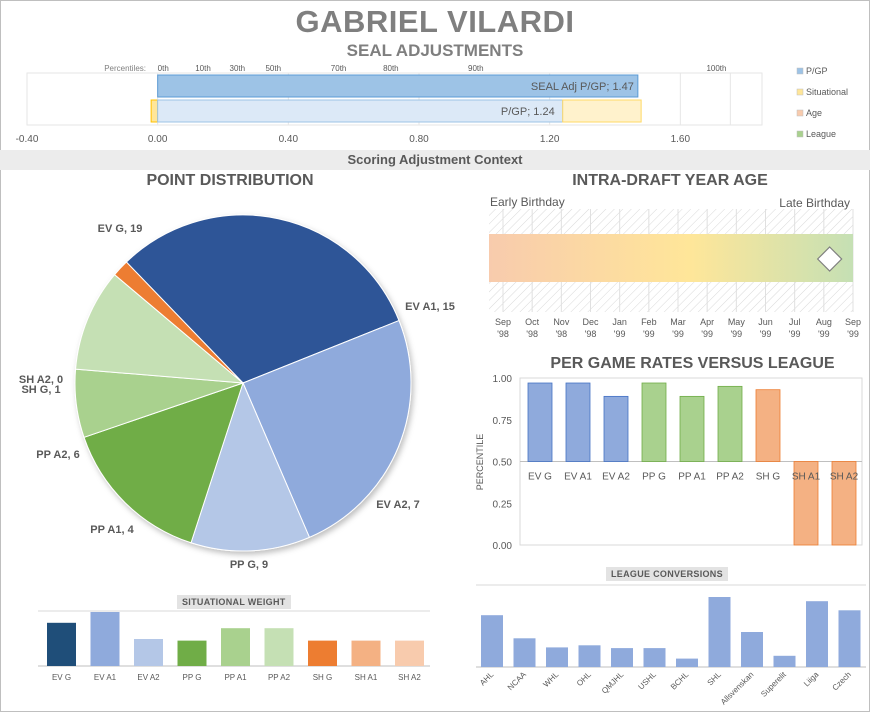 The width and height of the screenshot is (870, 712). I want to click on pie-slice-label: SH A2, 0, so click(41, 380).